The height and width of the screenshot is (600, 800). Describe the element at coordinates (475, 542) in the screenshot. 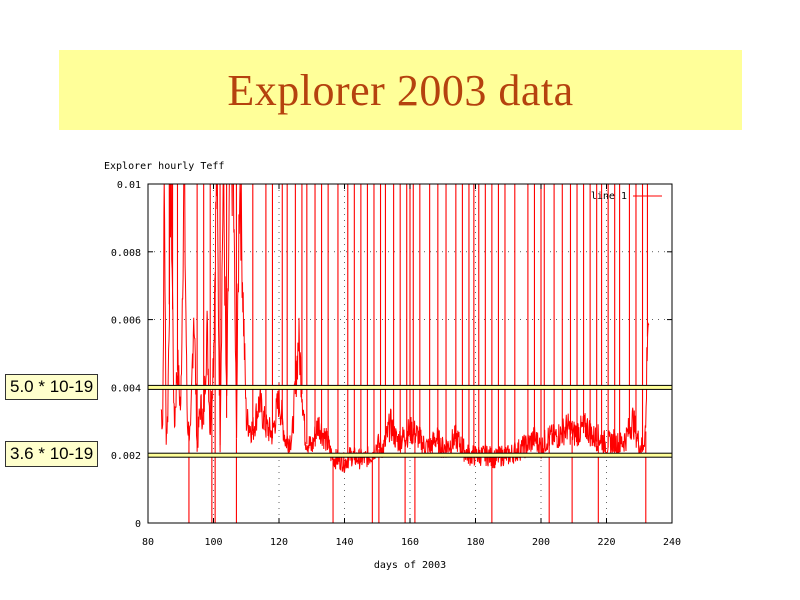

I see `x-tick-label: 180` at that location.